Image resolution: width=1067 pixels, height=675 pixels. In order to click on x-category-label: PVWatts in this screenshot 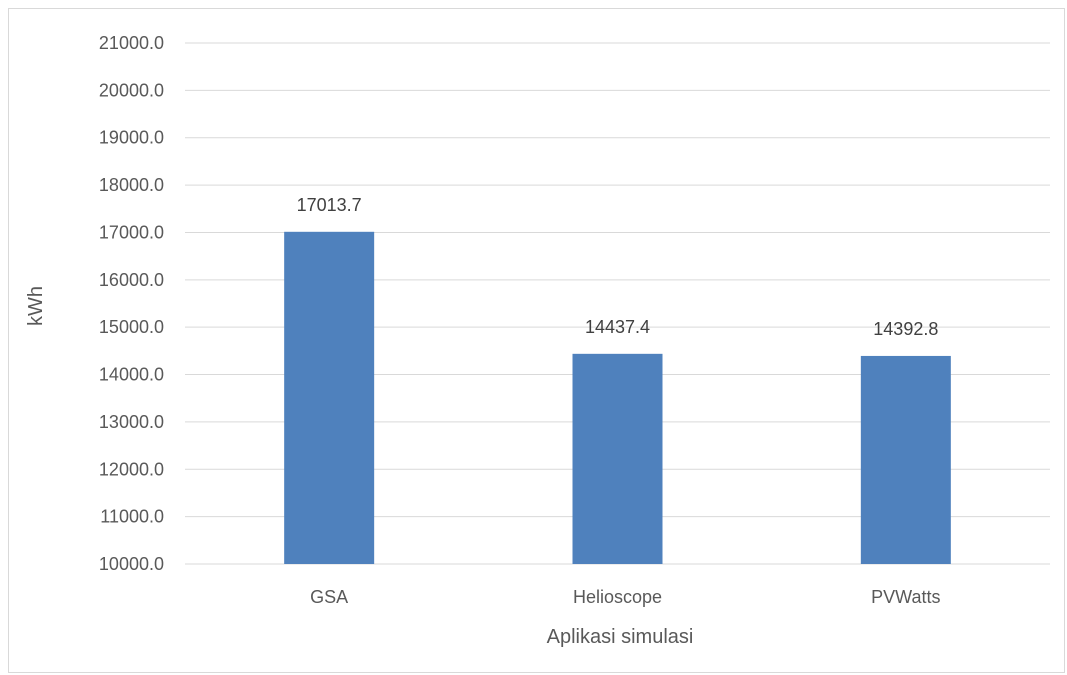, I will do `click(905, 597)`.